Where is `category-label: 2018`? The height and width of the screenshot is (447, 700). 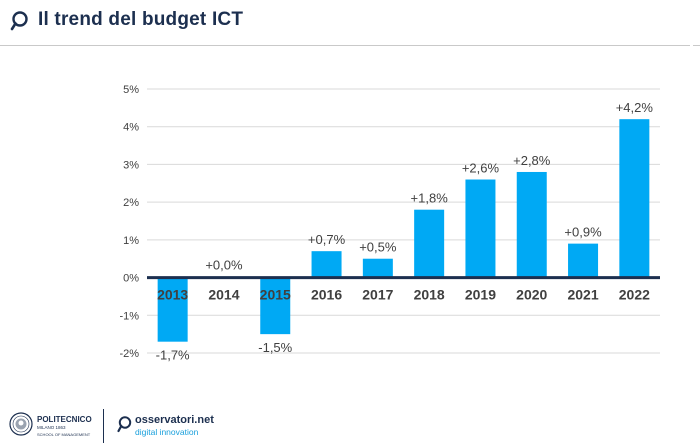 category-label: 2018 is located at coordinates (429, 295).